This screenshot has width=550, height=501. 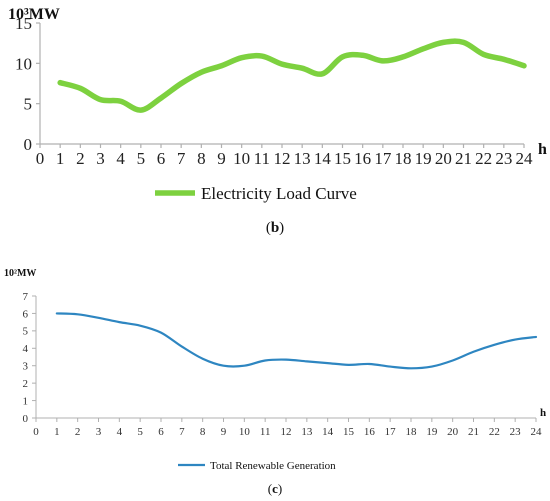 I want to click on x-tick-label: 12, so click(x=286, y=432).